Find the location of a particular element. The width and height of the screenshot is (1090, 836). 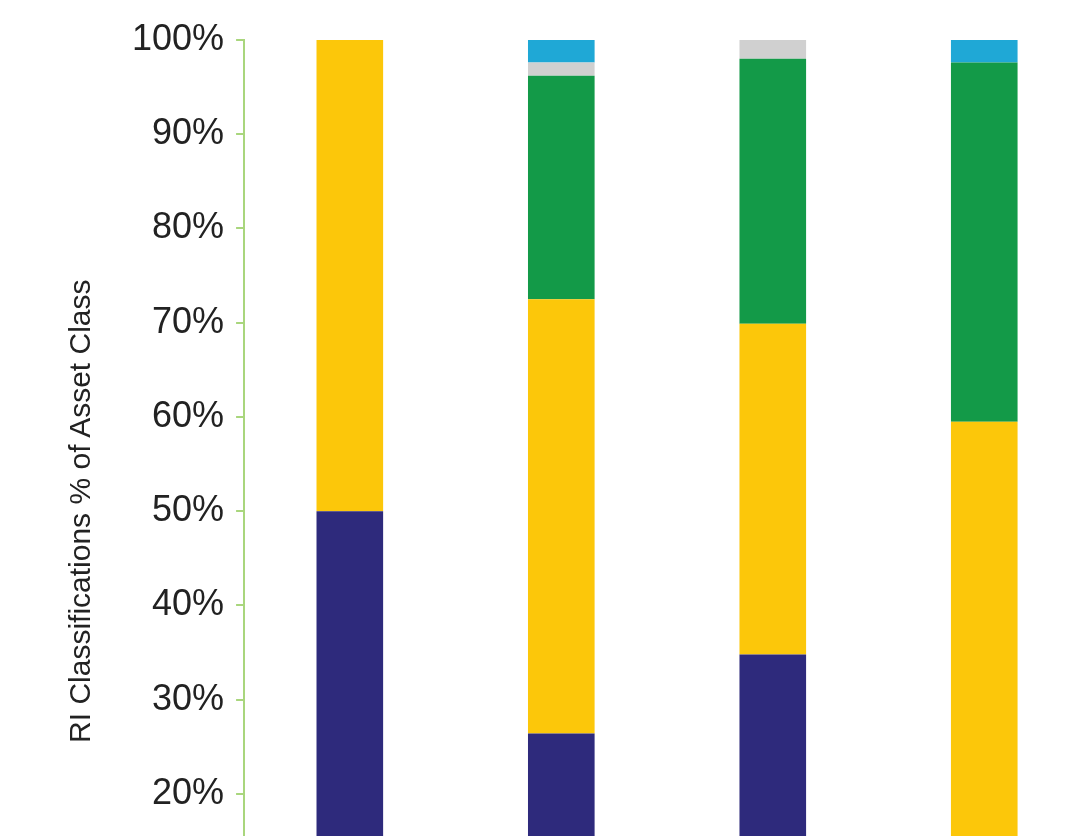

y-tick-label: 80% is located at coordinates (188, 226).